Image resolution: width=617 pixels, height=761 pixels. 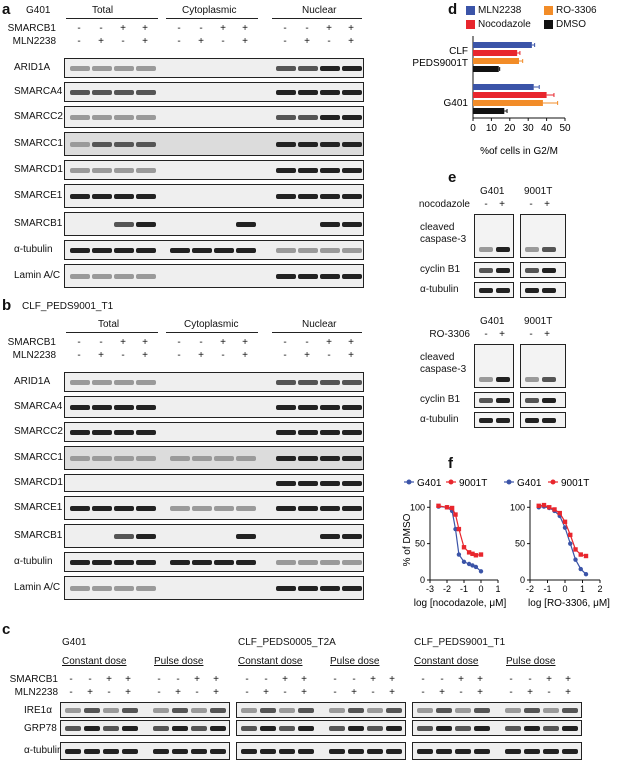 What do you see at coordinates (519, 151) in the screenshot?
I see `x-axis-label: %of cells in G2/M` at bounding box center [519, 151].